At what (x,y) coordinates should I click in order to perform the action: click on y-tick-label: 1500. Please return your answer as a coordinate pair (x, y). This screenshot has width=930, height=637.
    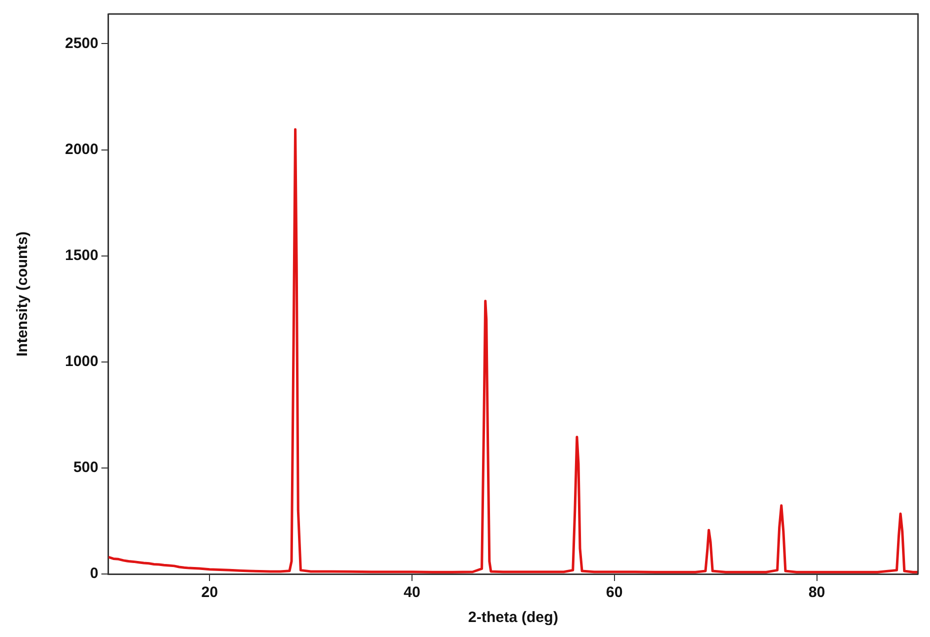
    Looking at the image, I should click on (81, 255).